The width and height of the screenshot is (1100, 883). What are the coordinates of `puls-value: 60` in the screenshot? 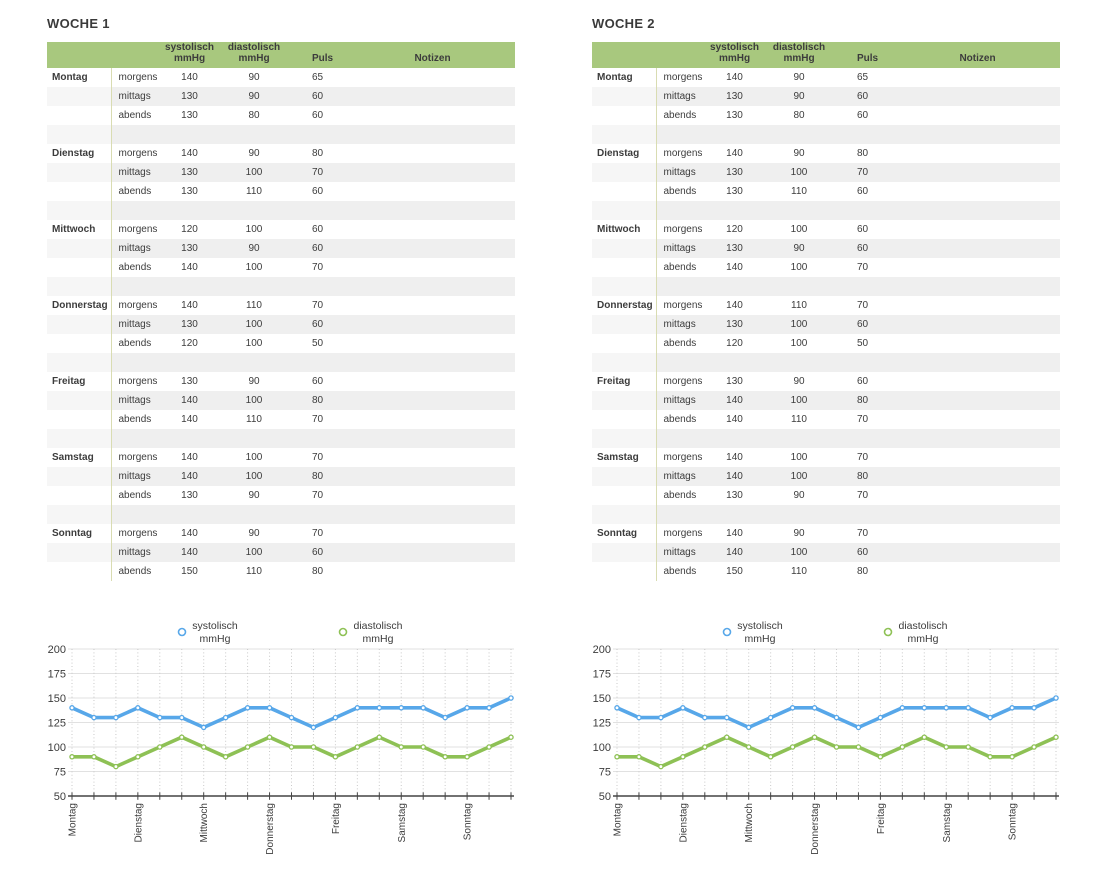 It's located at (863, 229).